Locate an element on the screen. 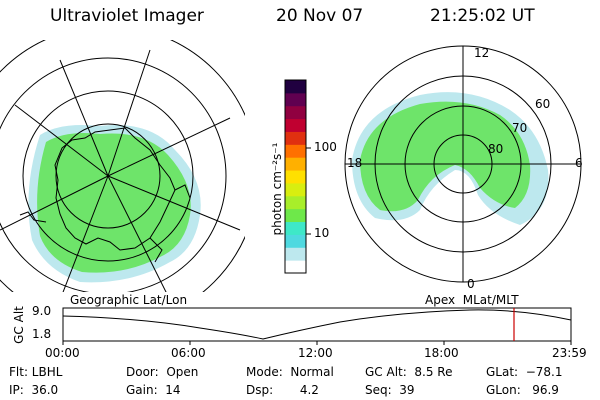  timeline-xtick-0000: 00:00 is located at coordinates (62, 353).